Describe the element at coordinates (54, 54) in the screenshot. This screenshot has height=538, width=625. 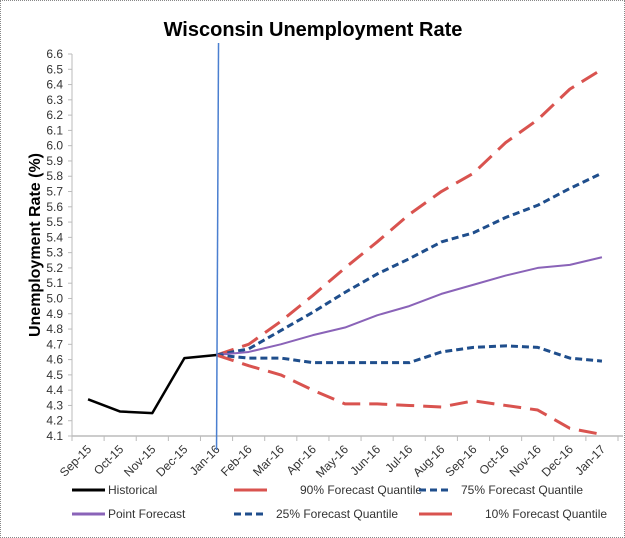
I see `y-tick-label: 6.6` at that location.